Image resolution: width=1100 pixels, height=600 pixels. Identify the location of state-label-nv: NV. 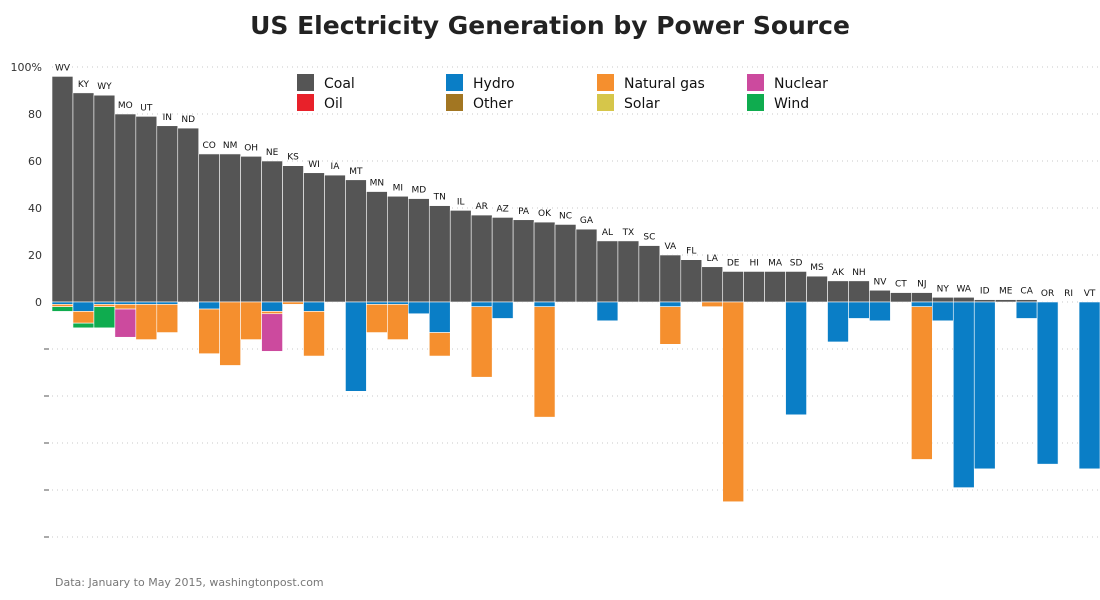
(880, 282).